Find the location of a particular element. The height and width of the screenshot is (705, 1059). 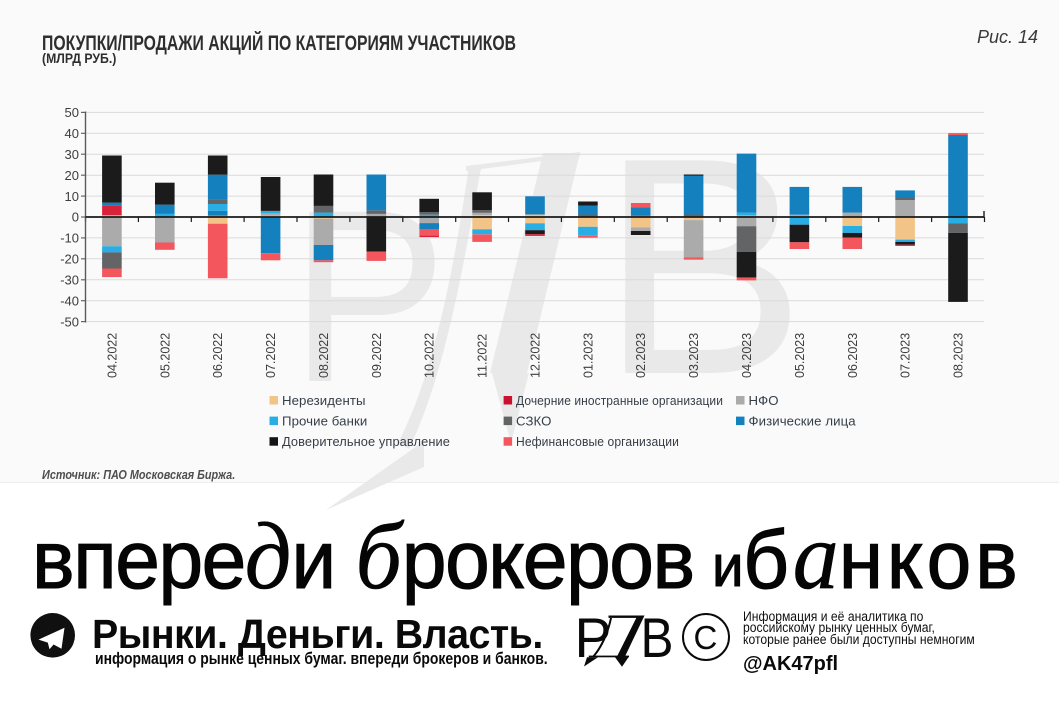

svg-text: 06.2023 is located at coordinates (853, 355).